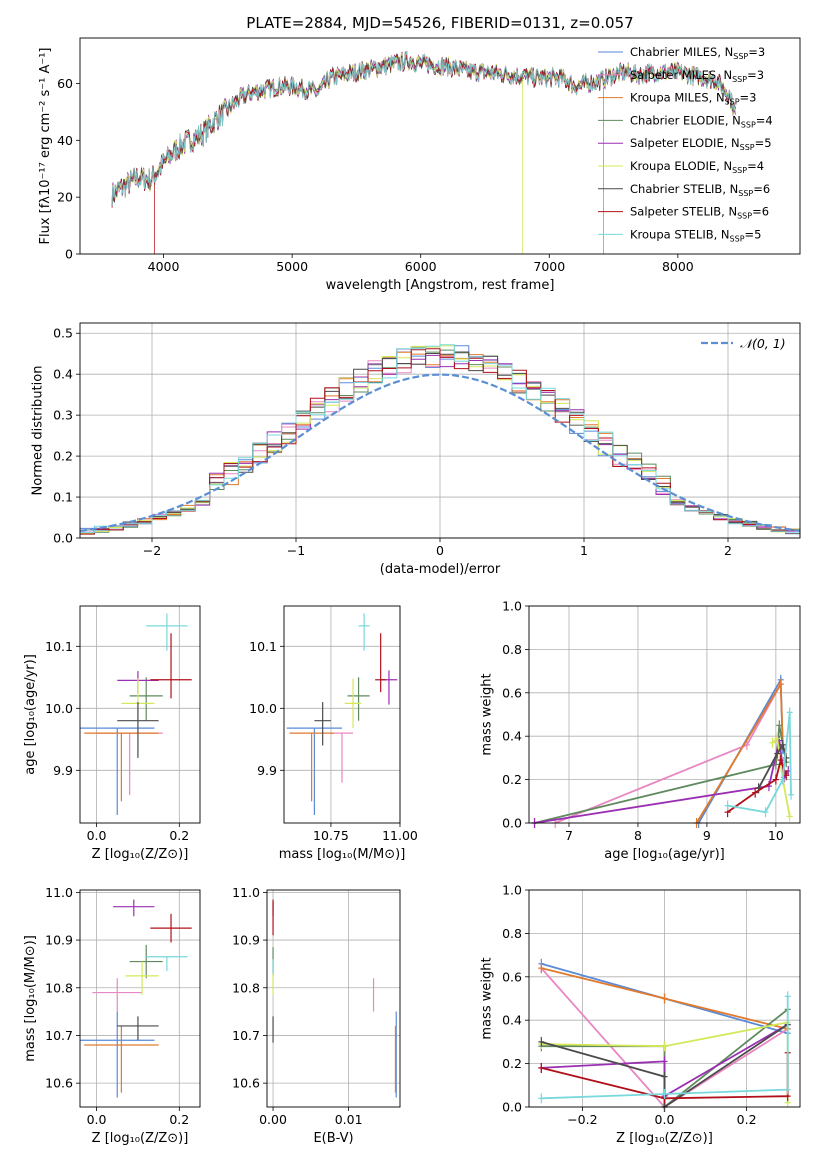  I want to click on x-tick-label: 2, so click(728, 550).